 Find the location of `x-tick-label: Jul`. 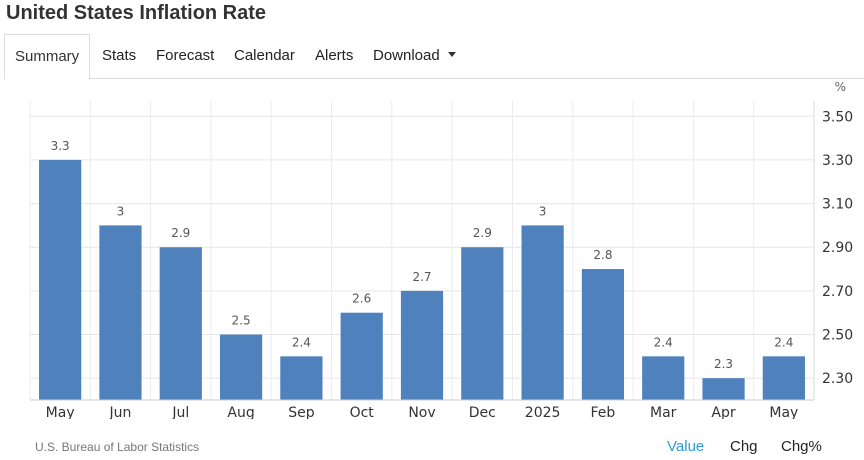

x-tick-label: Jul is located at coordinates (180, 412).